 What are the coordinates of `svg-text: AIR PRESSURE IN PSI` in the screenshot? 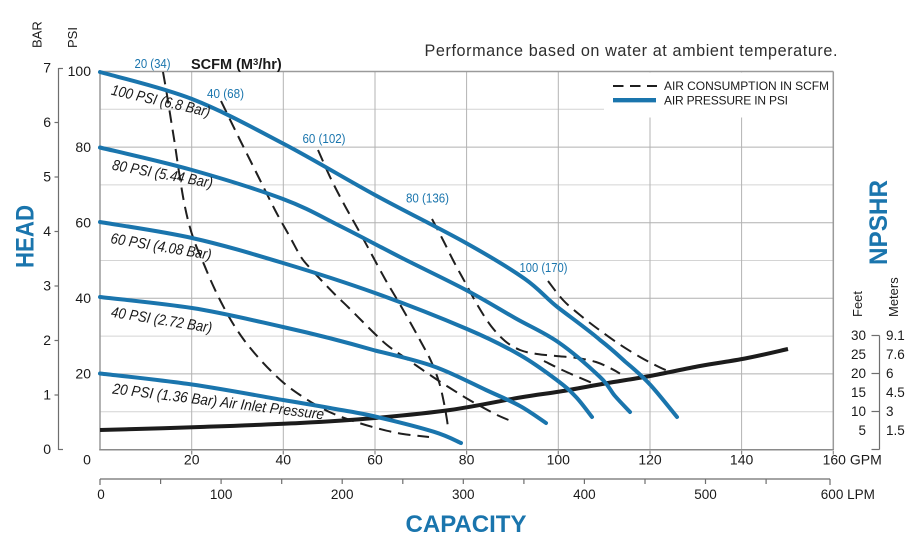 It's located at (726, 101).